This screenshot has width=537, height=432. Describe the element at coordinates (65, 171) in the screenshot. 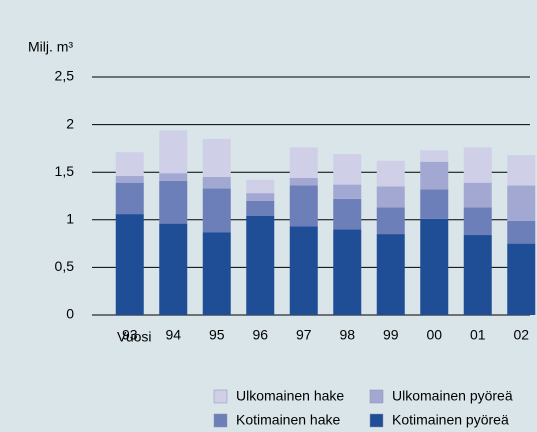

I see `y-tick-label: 1,5` at that location.